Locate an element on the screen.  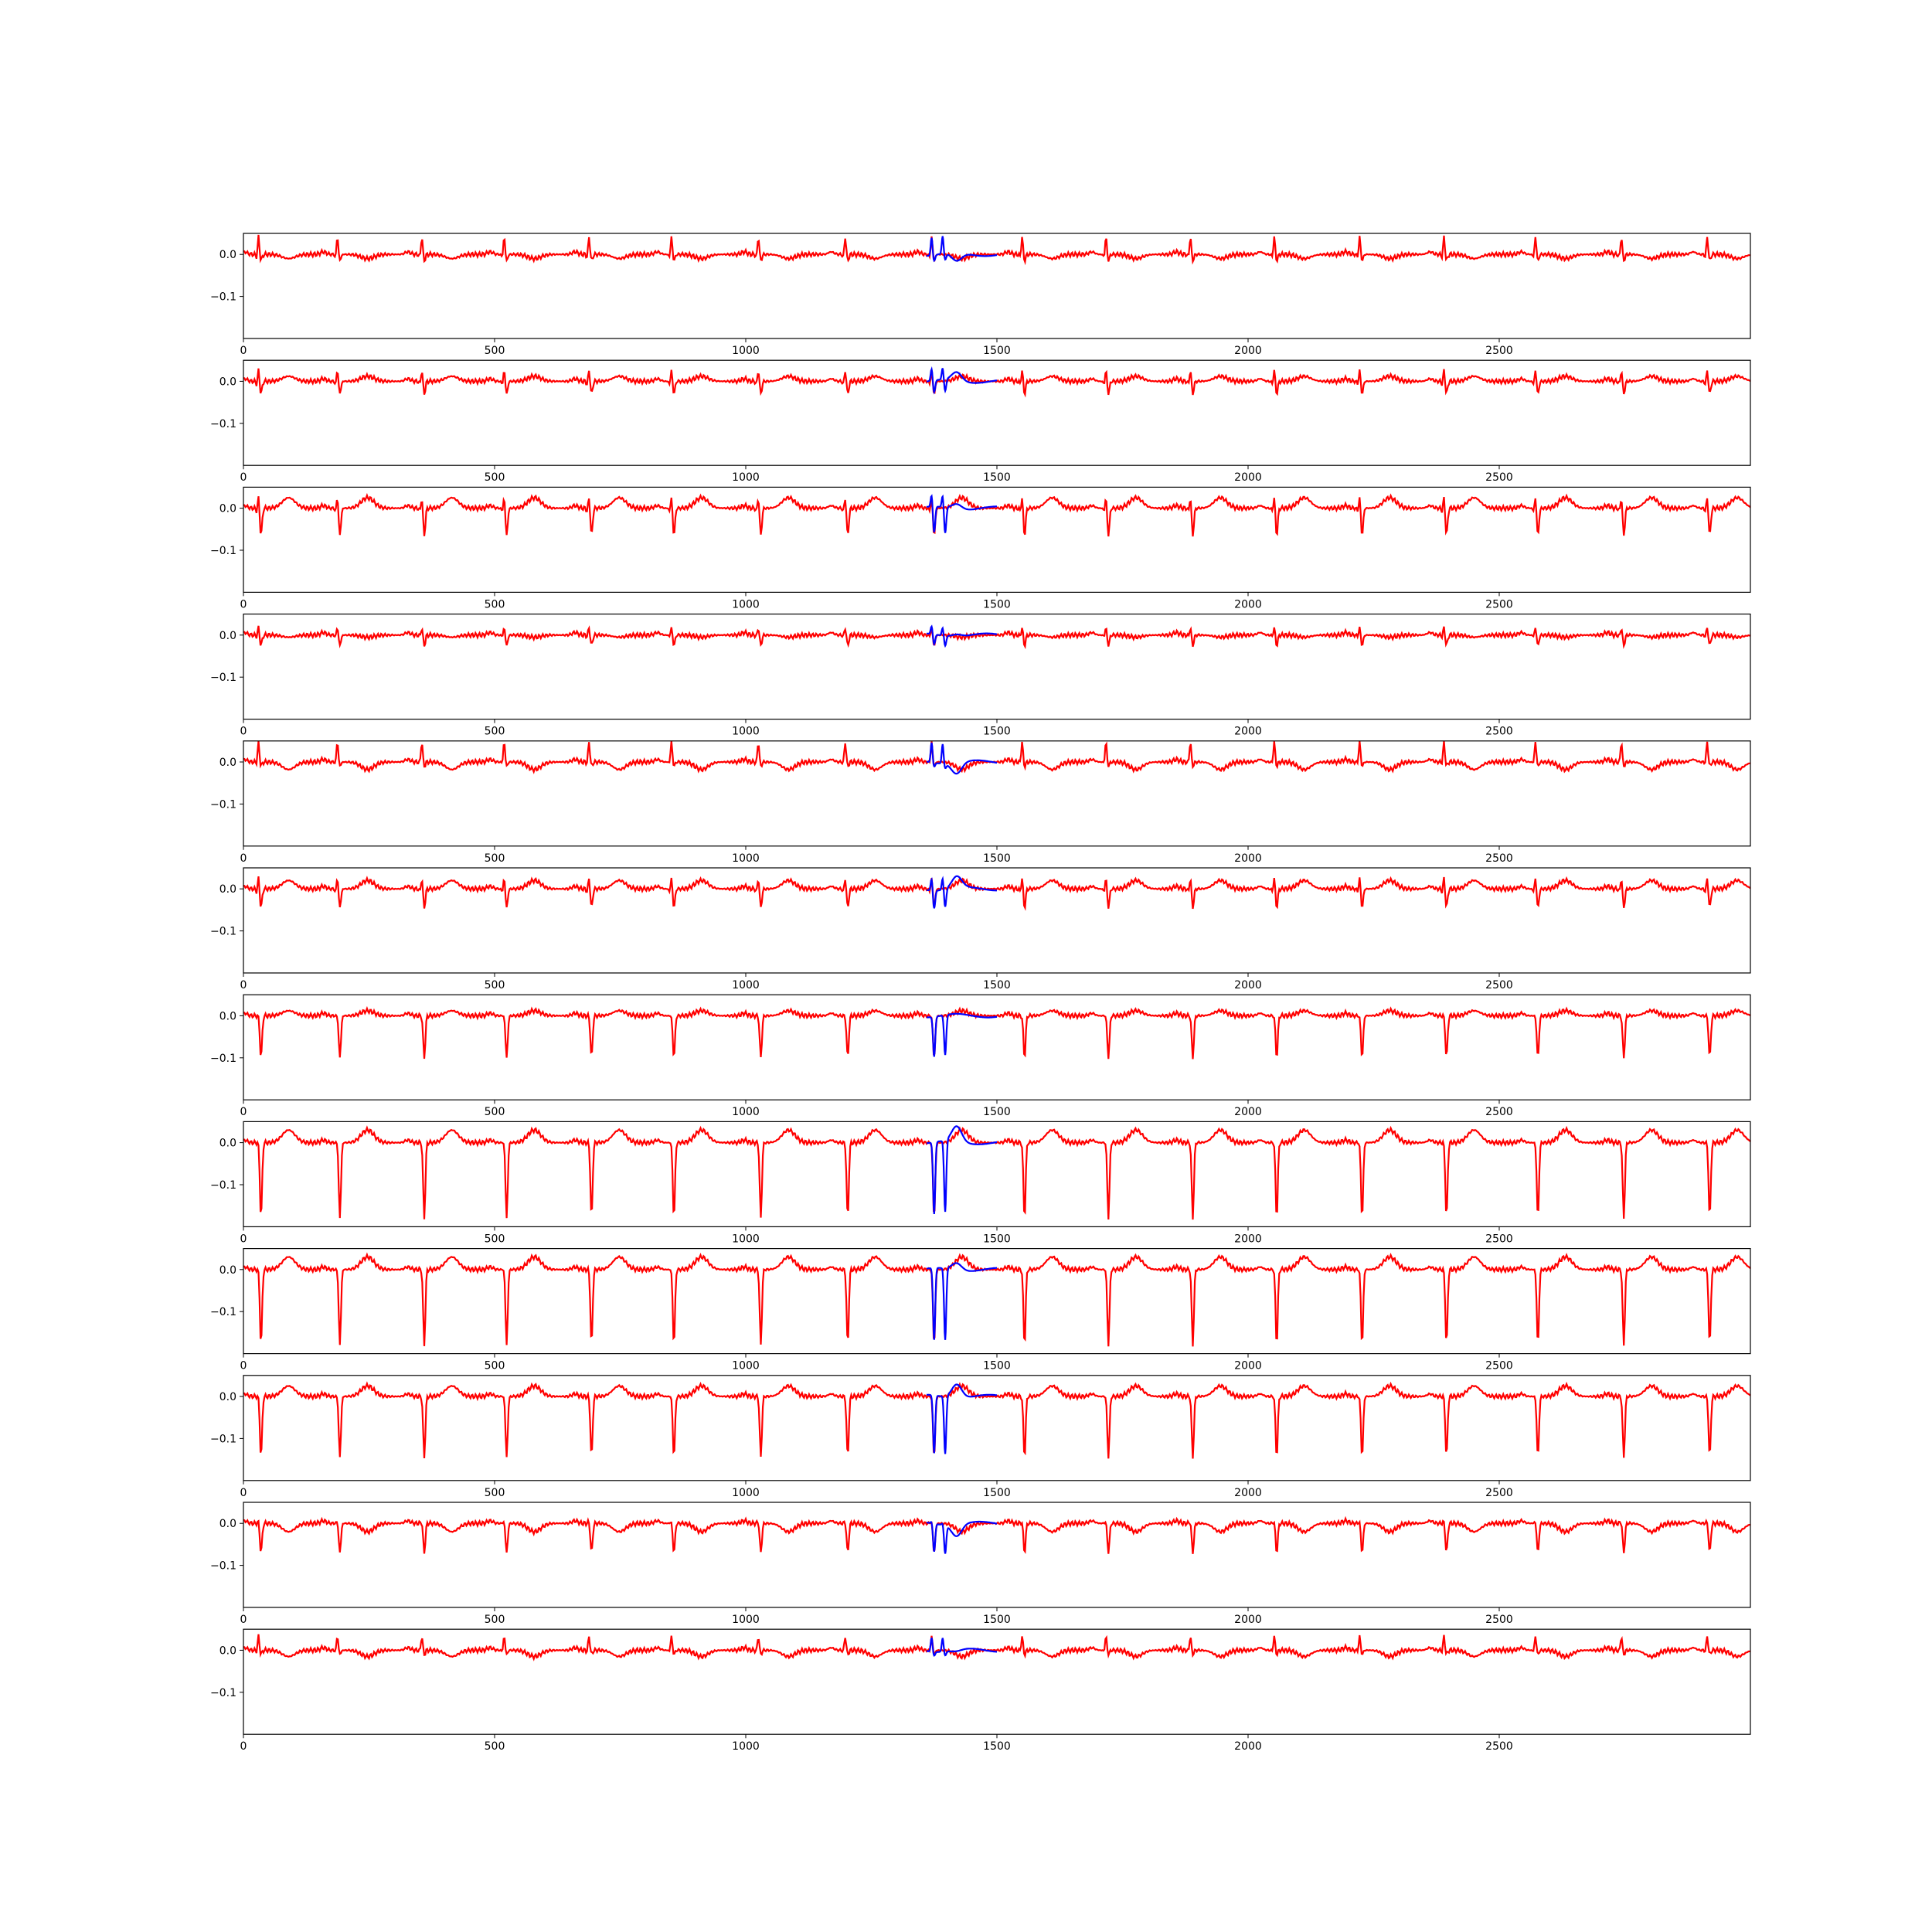
subplot-12: 0 500 1000 1500 2000 2500 0.0 −0.1 is located at coordinates (981, 1690).